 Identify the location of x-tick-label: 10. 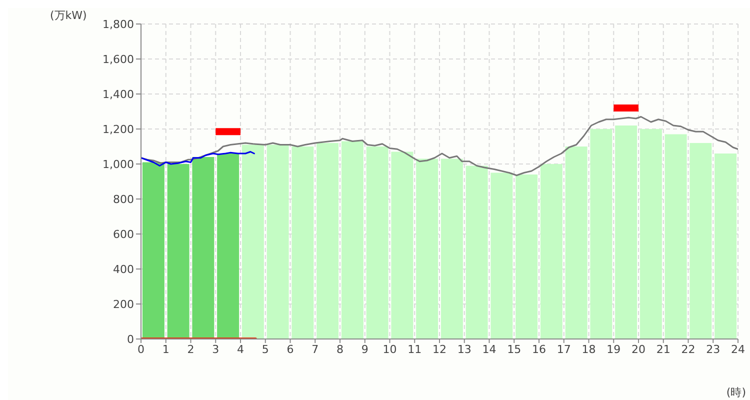
(389, 349).